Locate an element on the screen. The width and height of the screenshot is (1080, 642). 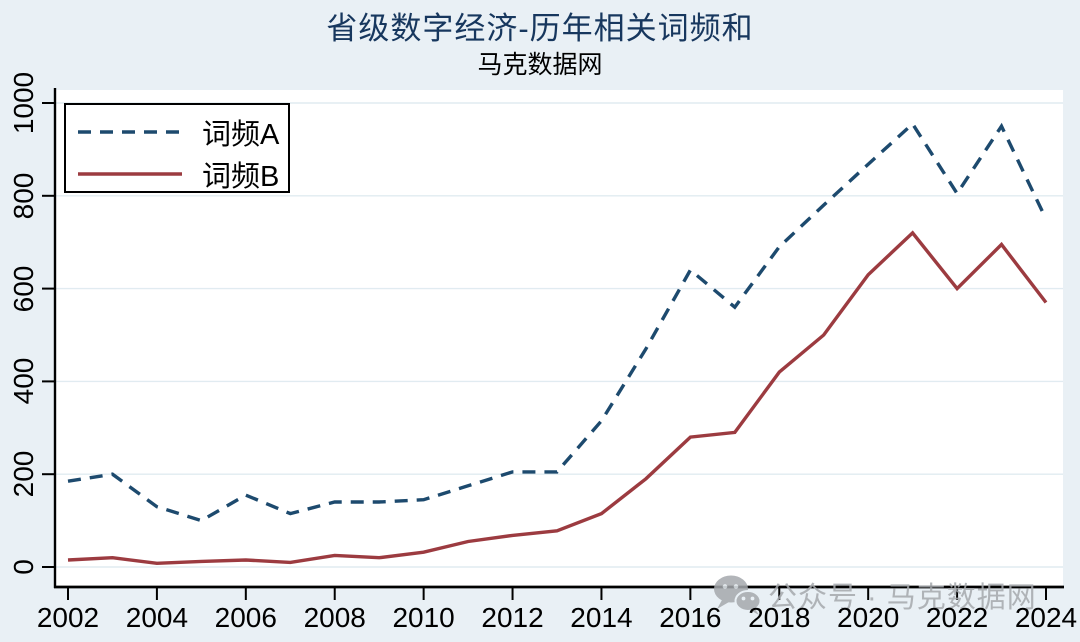
x-tick-label: 2016 is located at coordinates (690, 617).